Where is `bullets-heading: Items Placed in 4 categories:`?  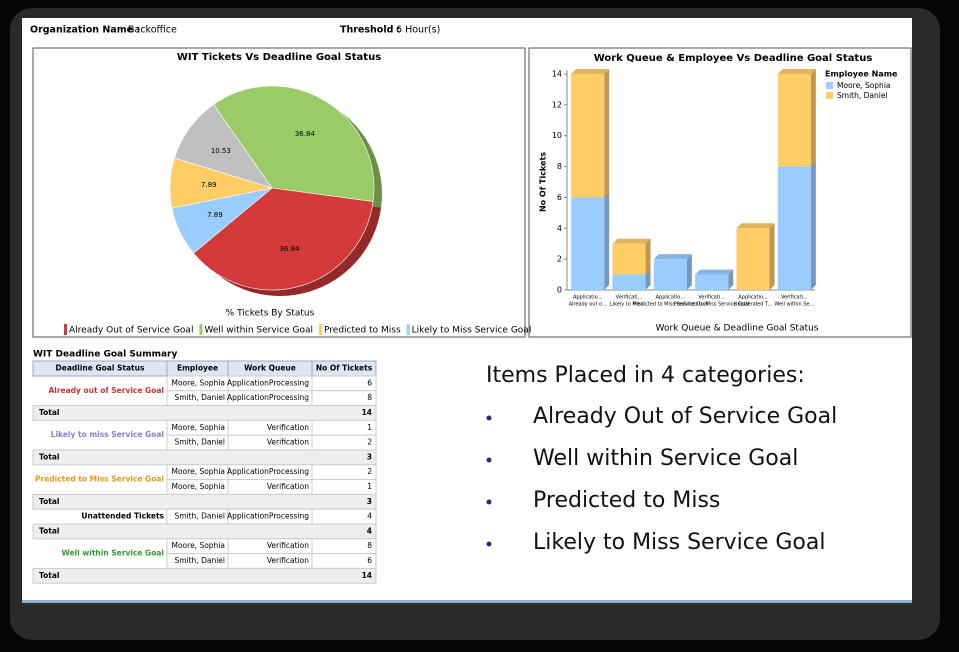
bullets-heading: Items Placed in 4 categories: is located at coordinates (645, 375).